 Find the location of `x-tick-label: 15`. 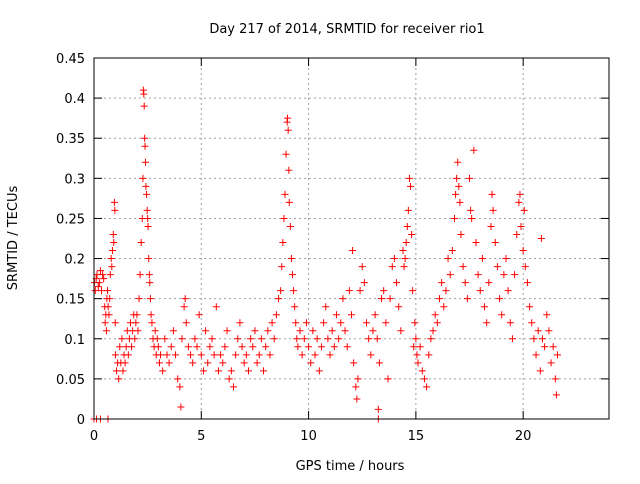

x-tick-label: 15 is located at coordinates (416, 436).